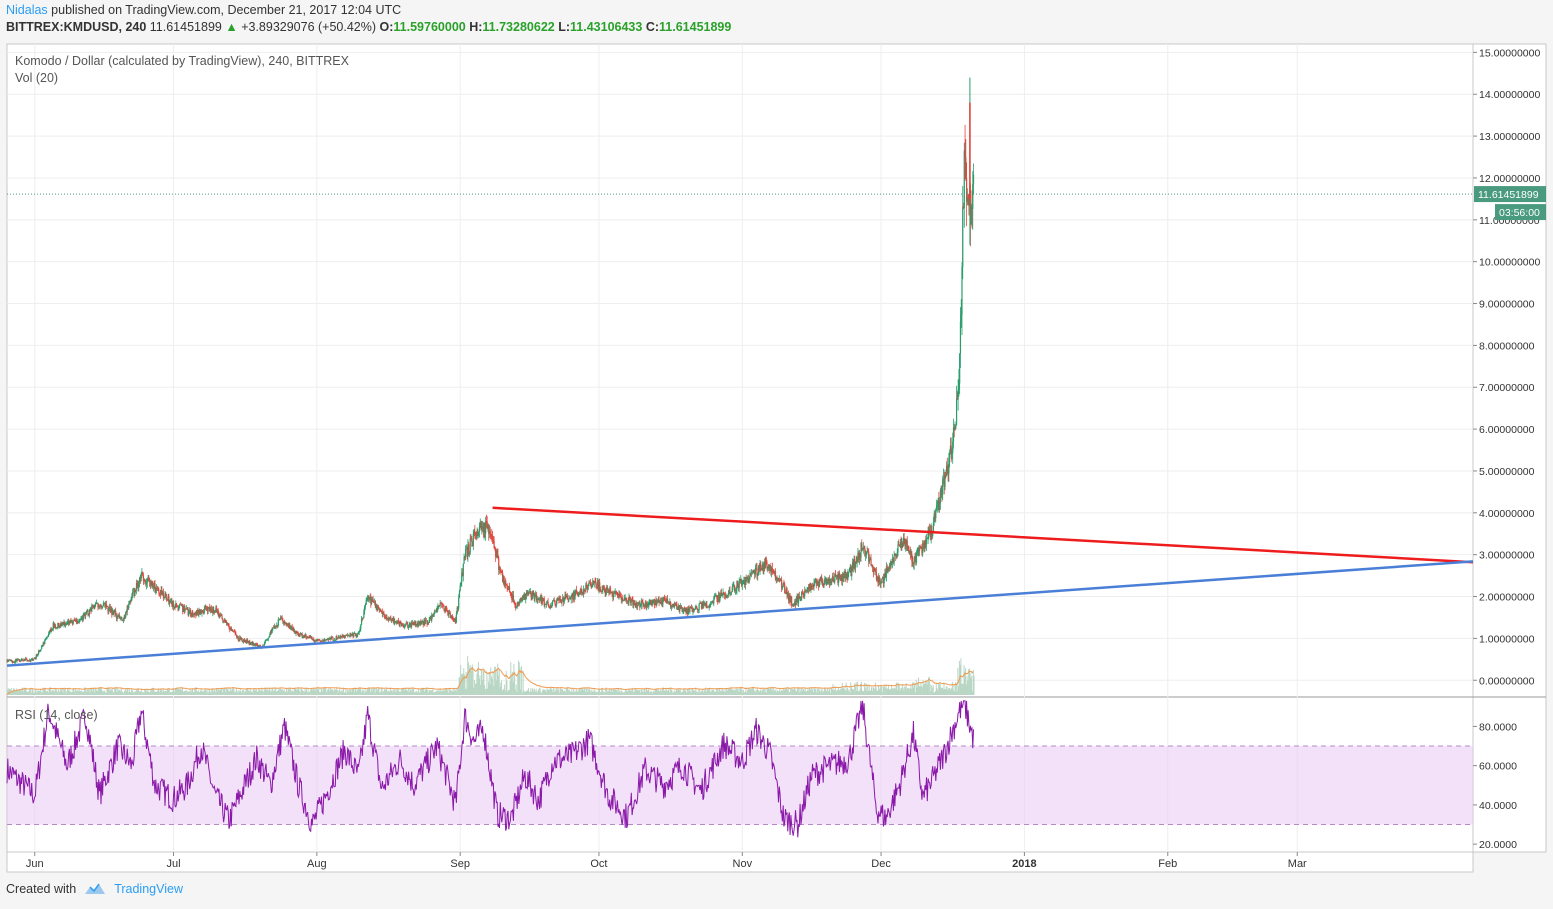  Describe the element at coordinates (1509, 448) in the screenshot. I see `price-axis` at that location.